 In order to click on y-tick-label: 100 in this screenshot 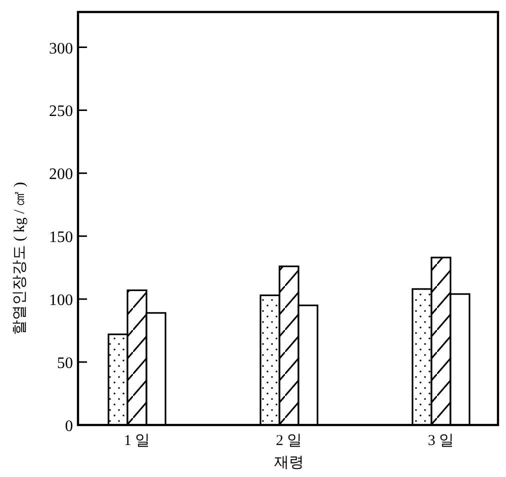, I will do `click(61, 301)`.